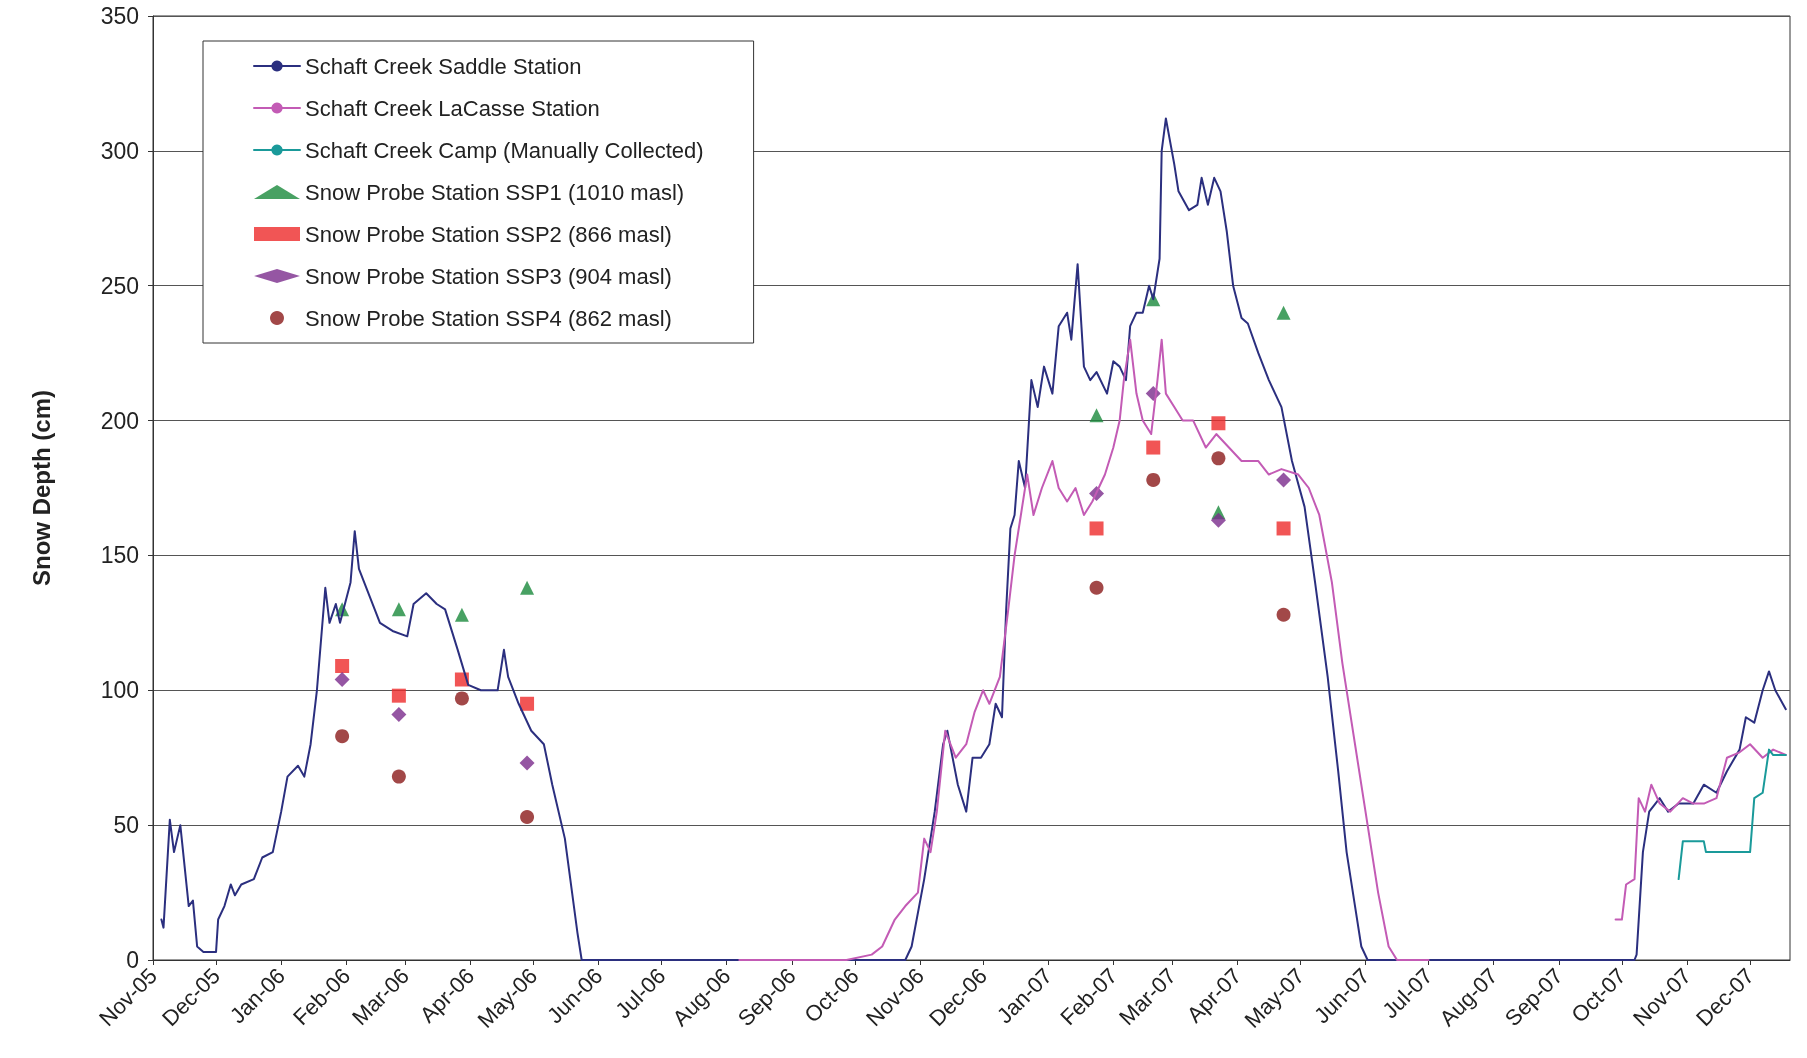 The height and width of the screenshot is (1058, 1807). Describe the element at coordinates (119, 285) in the screenshot. I see `y-tick-label: 250` at that location.